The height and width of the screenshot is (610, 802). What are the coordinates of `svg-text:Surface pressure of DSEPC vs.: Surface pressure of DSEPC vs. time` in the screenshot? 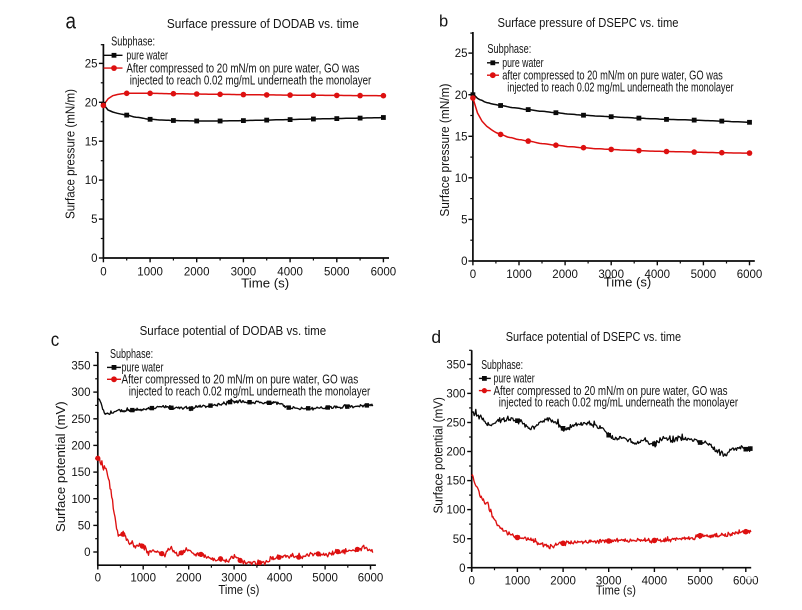 It's located at (588, 23).